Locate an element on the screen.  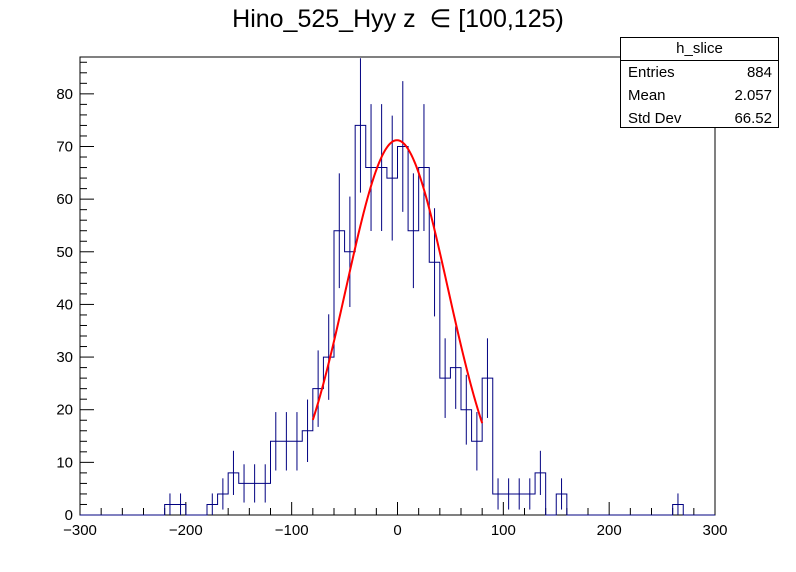
stats-stddev-row: Std Dev 66.52 is located at coordinates (699, 118).